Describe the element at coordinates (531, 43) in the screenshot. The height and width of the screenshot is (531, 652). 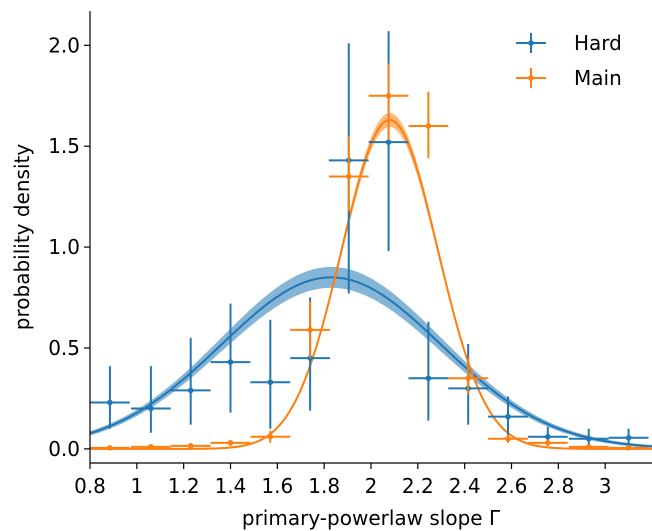
I see `legend-marker-hard` at that location.